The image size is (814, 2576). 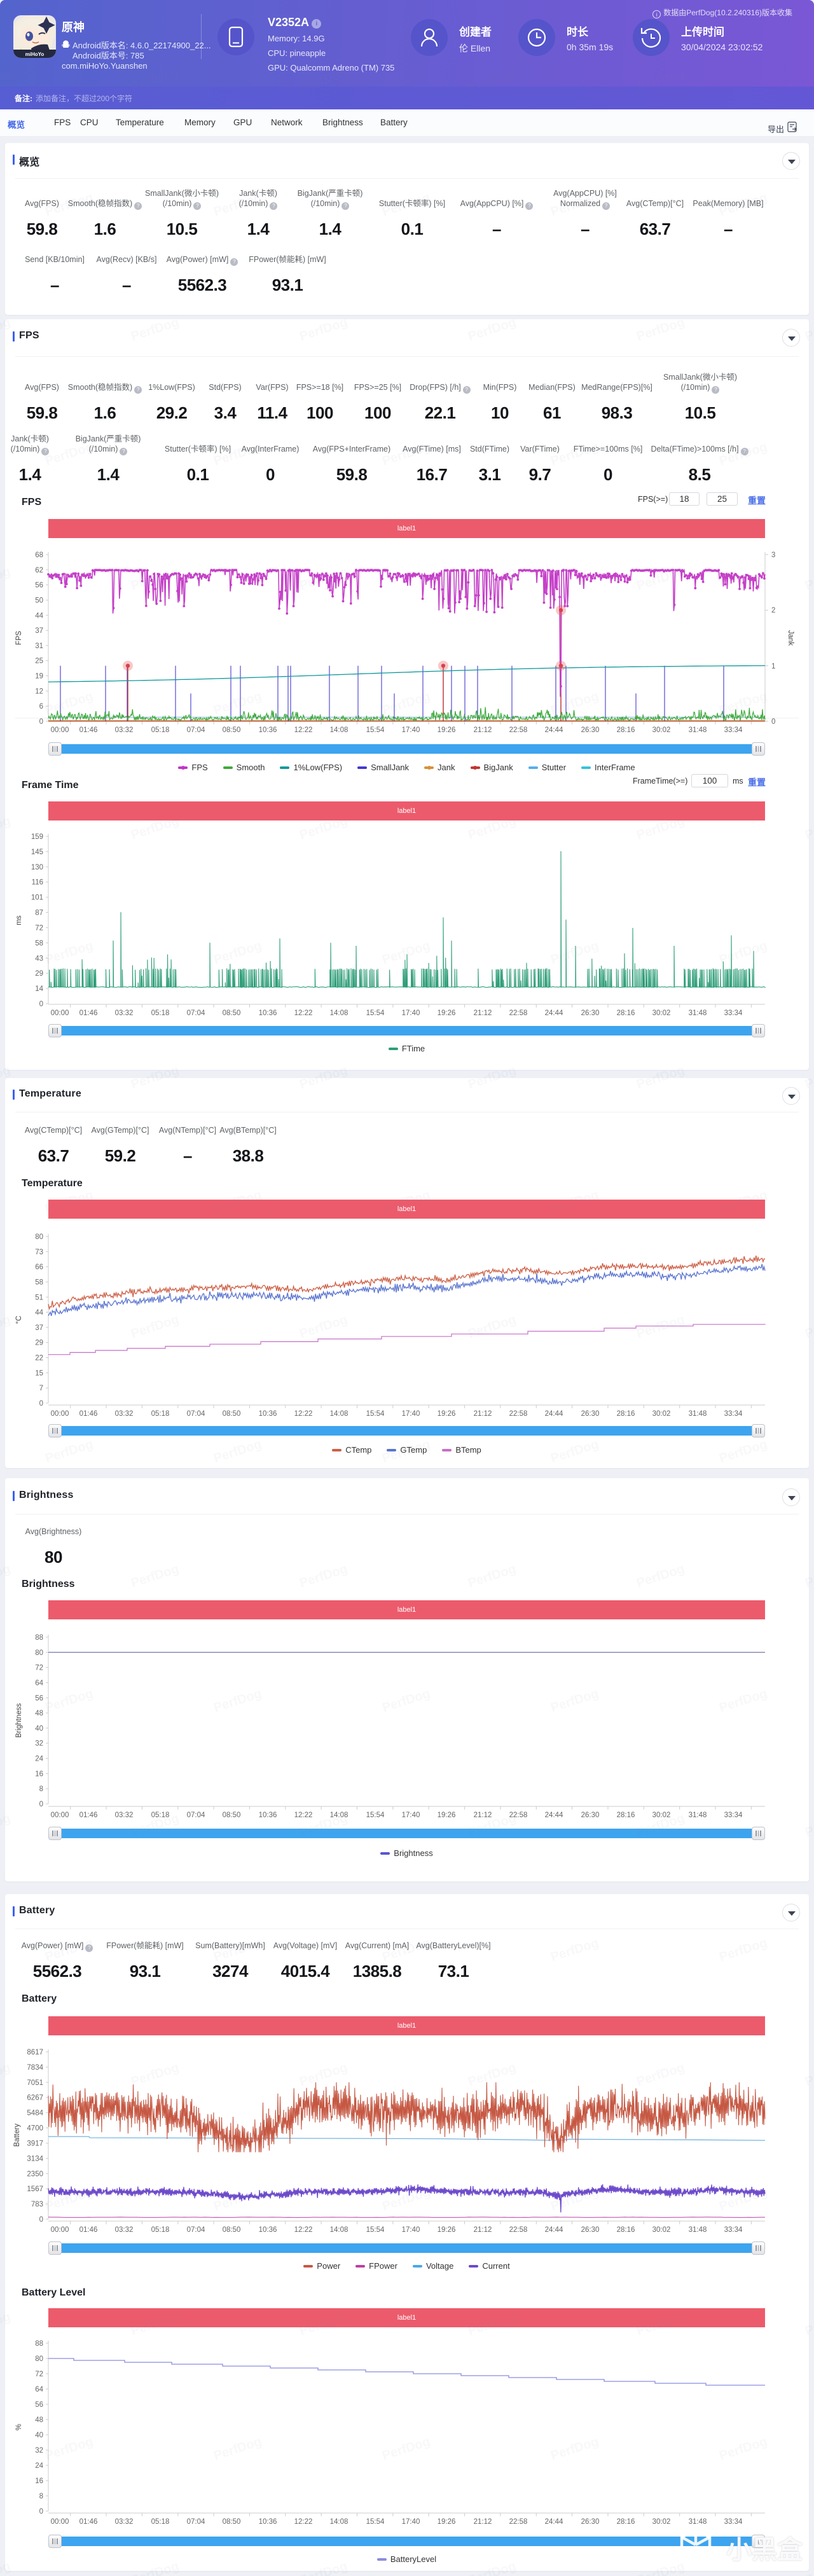 What do you see at coordinates (196, 1013) in the screenshot?
I see `svg-text: 07:04` at bounding box center [196, 1013].